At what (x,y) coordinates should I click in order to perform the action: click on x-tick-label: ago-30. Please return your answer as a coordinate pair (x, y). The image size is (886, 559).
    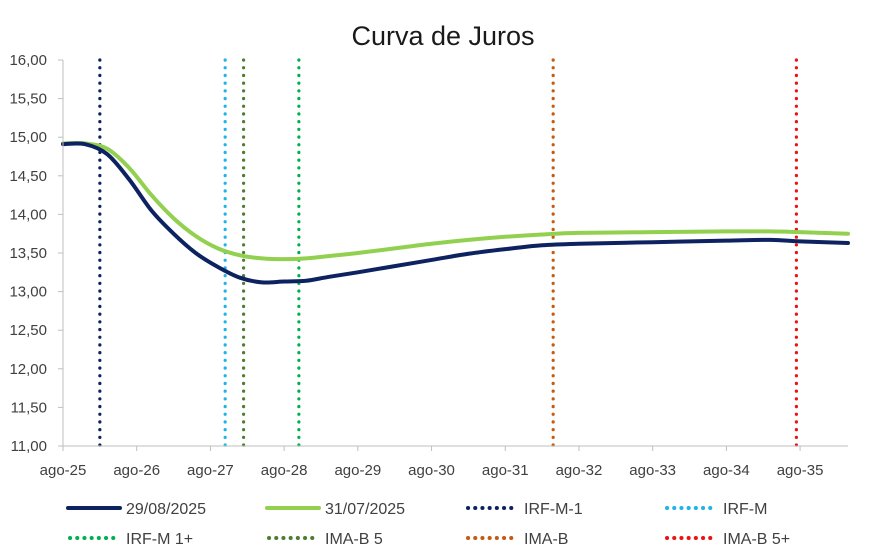
    Looking at the image, I should click on (431, 470).